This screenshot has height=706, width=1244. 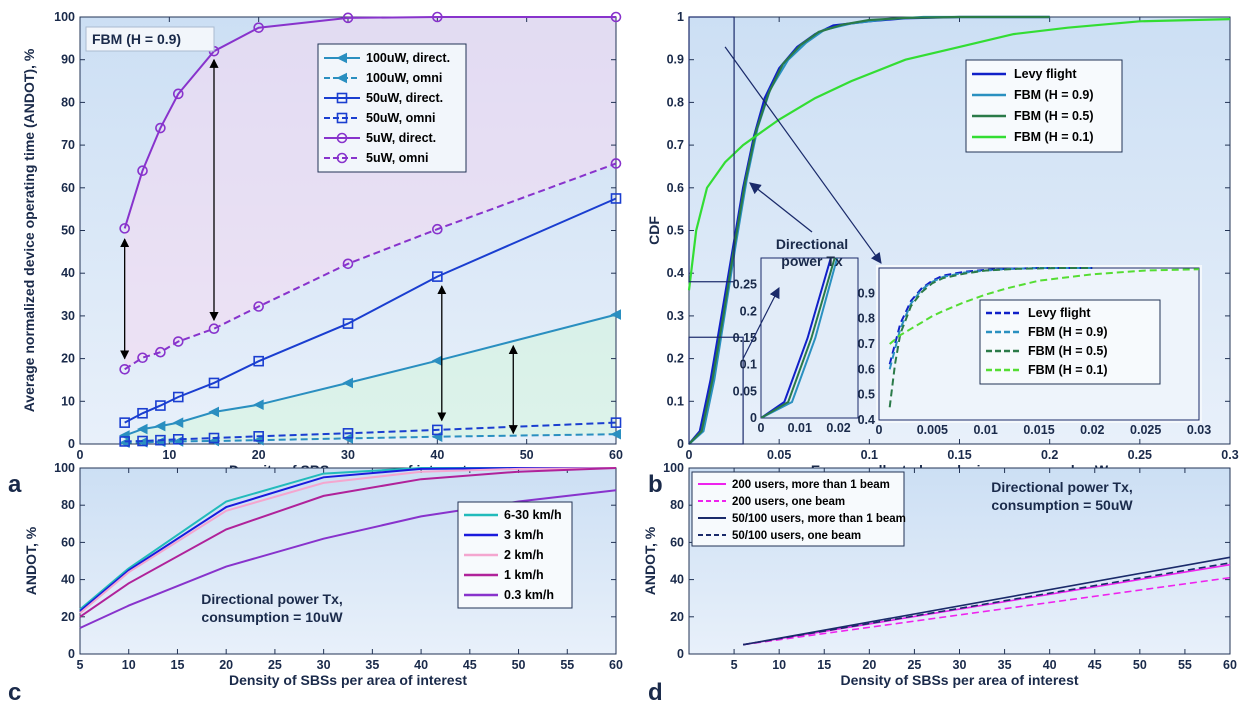 What do you see at coordinates (342, 138) in the screenshot?
I see `legend-marker` at bounding box center [342, 138].